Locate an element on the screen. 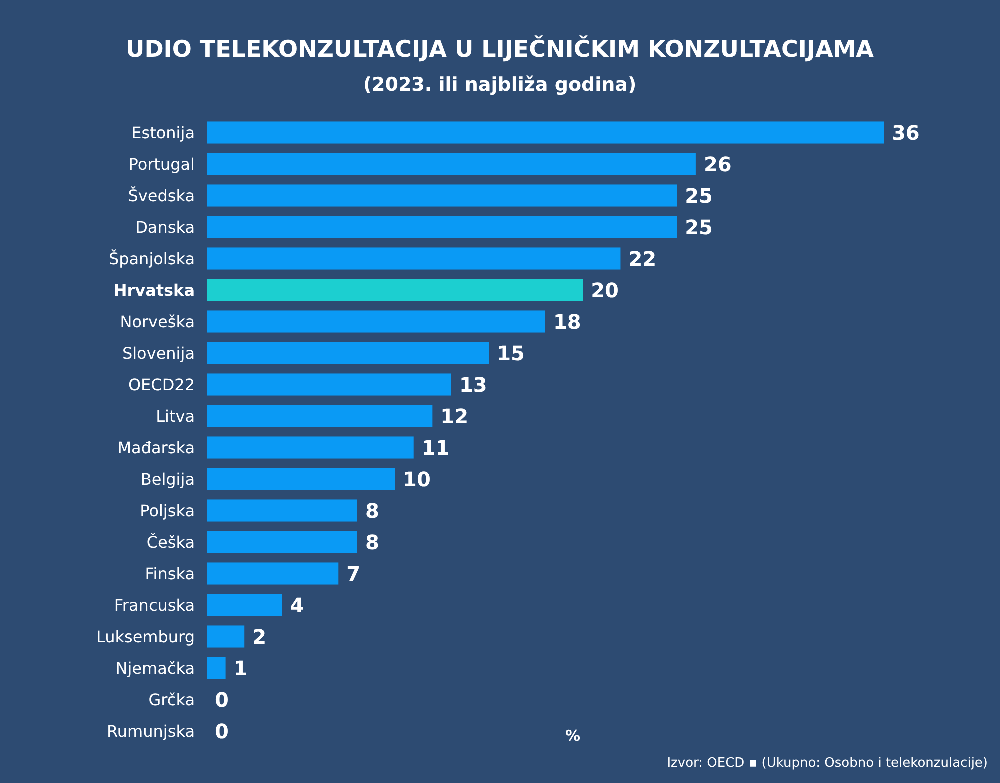 This screenshot has height=783, width=1000. data-label: 11 is located at coordinates (436, 448).